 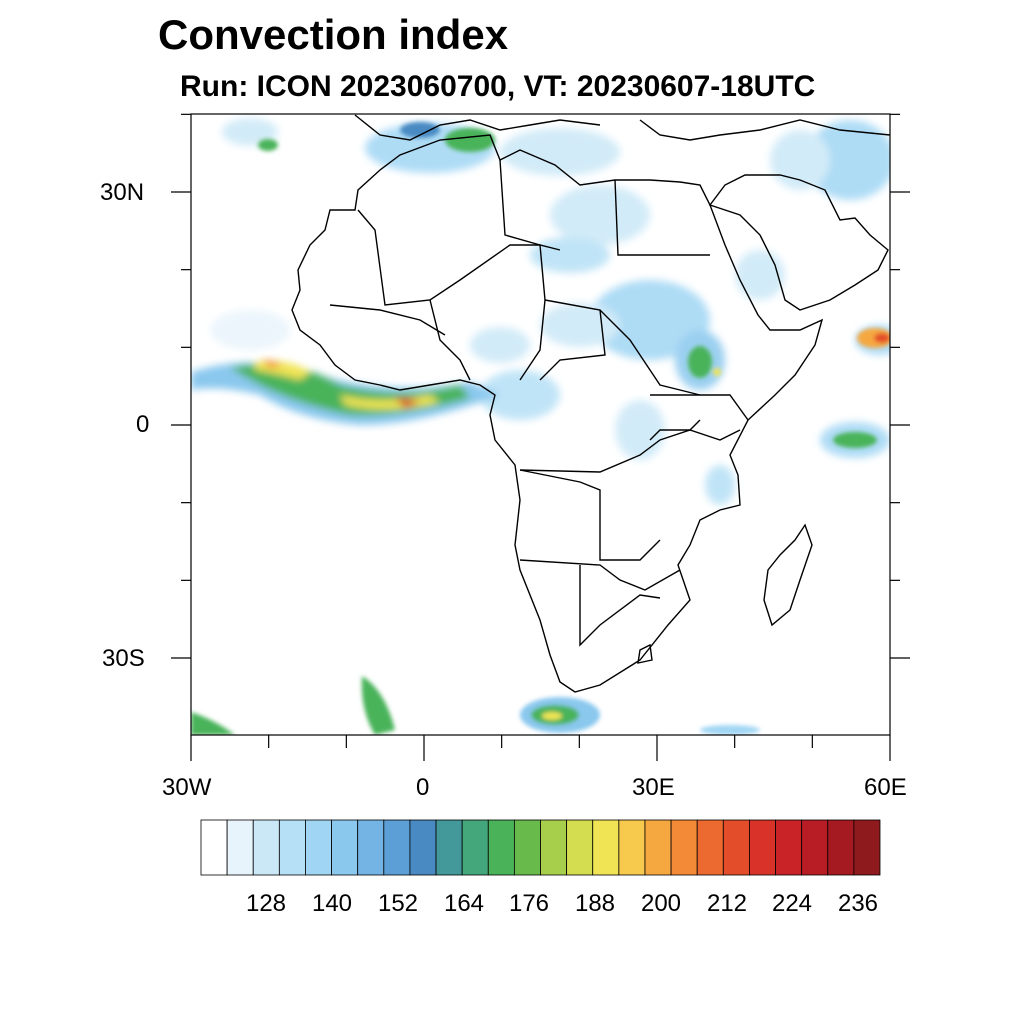 What do you see at coordinates (143, 424) in the screenshot?
I see `lat-label-0: 0` at bounding box center [143, 424].